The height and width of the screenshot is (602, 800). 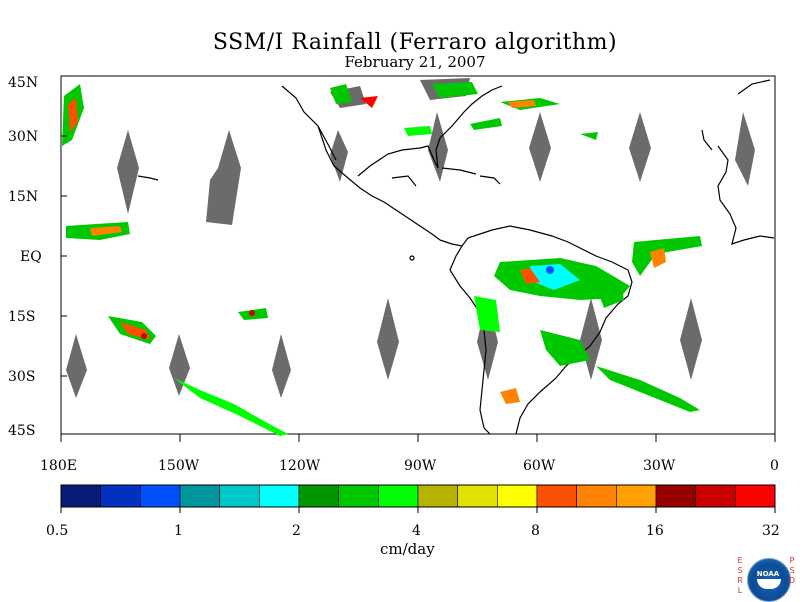 I want to click on lat-label: 30S, so click(x=21, y=377).